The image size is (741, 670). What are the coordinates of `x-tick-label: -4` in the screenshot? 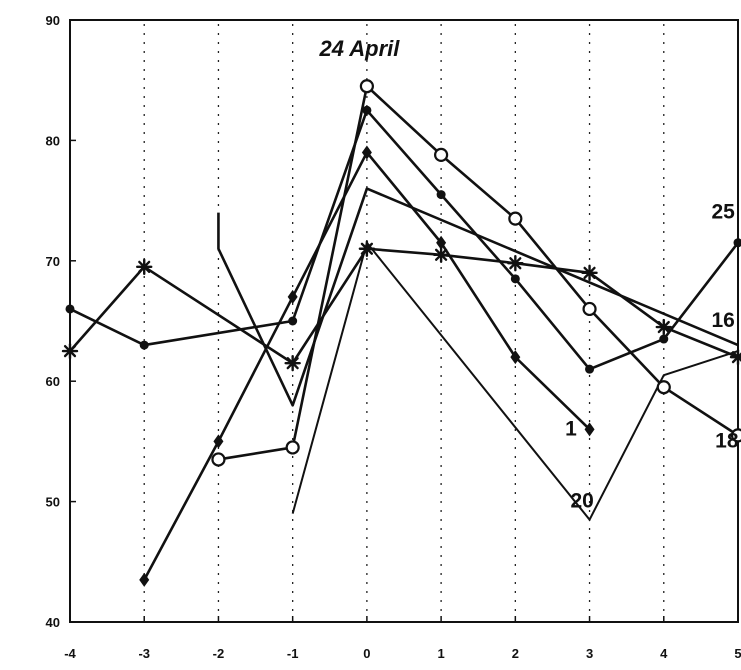 It's located at (70, 653).